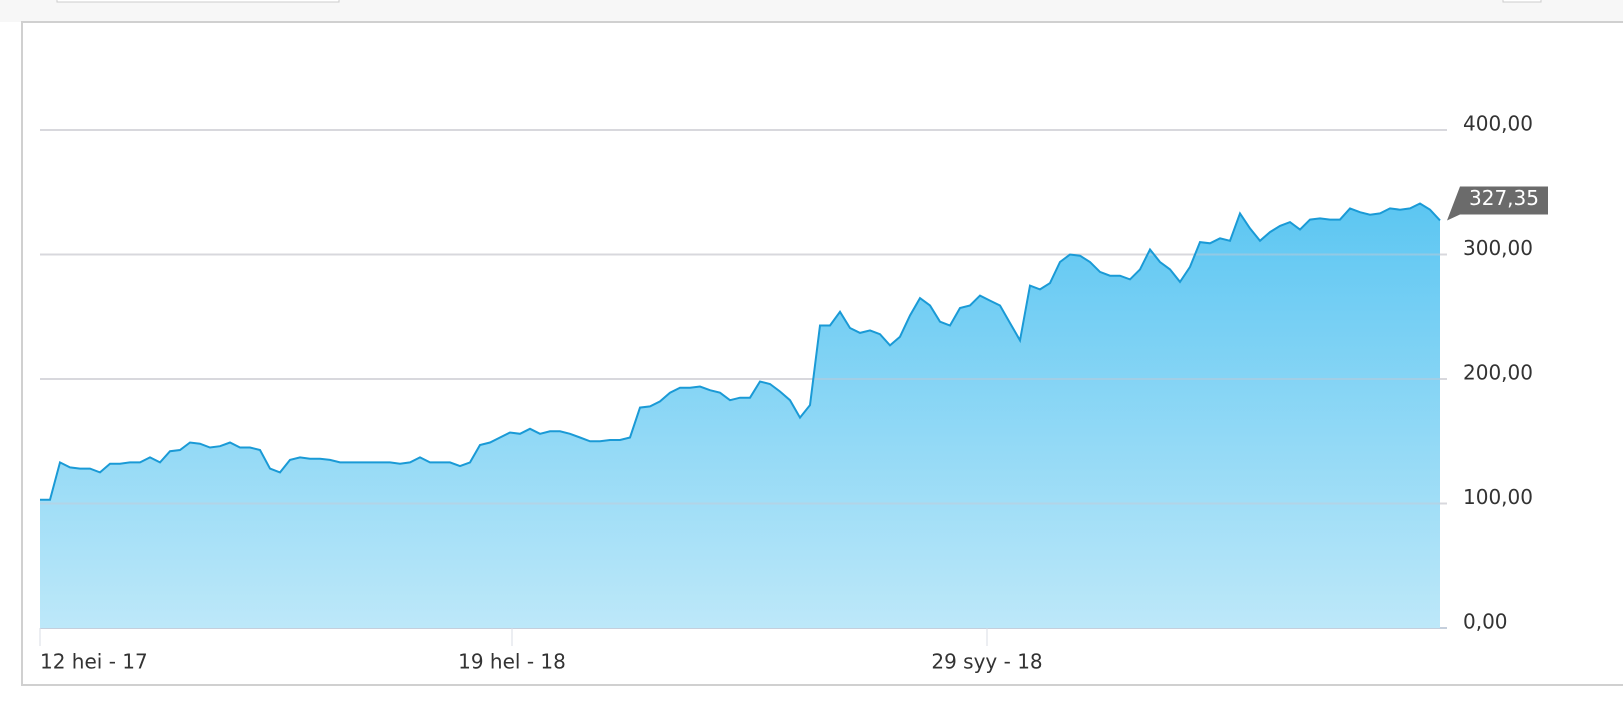  What do you see at coordinates (198, 1) in the screenshot?
I see `input-box` at bounding box center [198, 1].